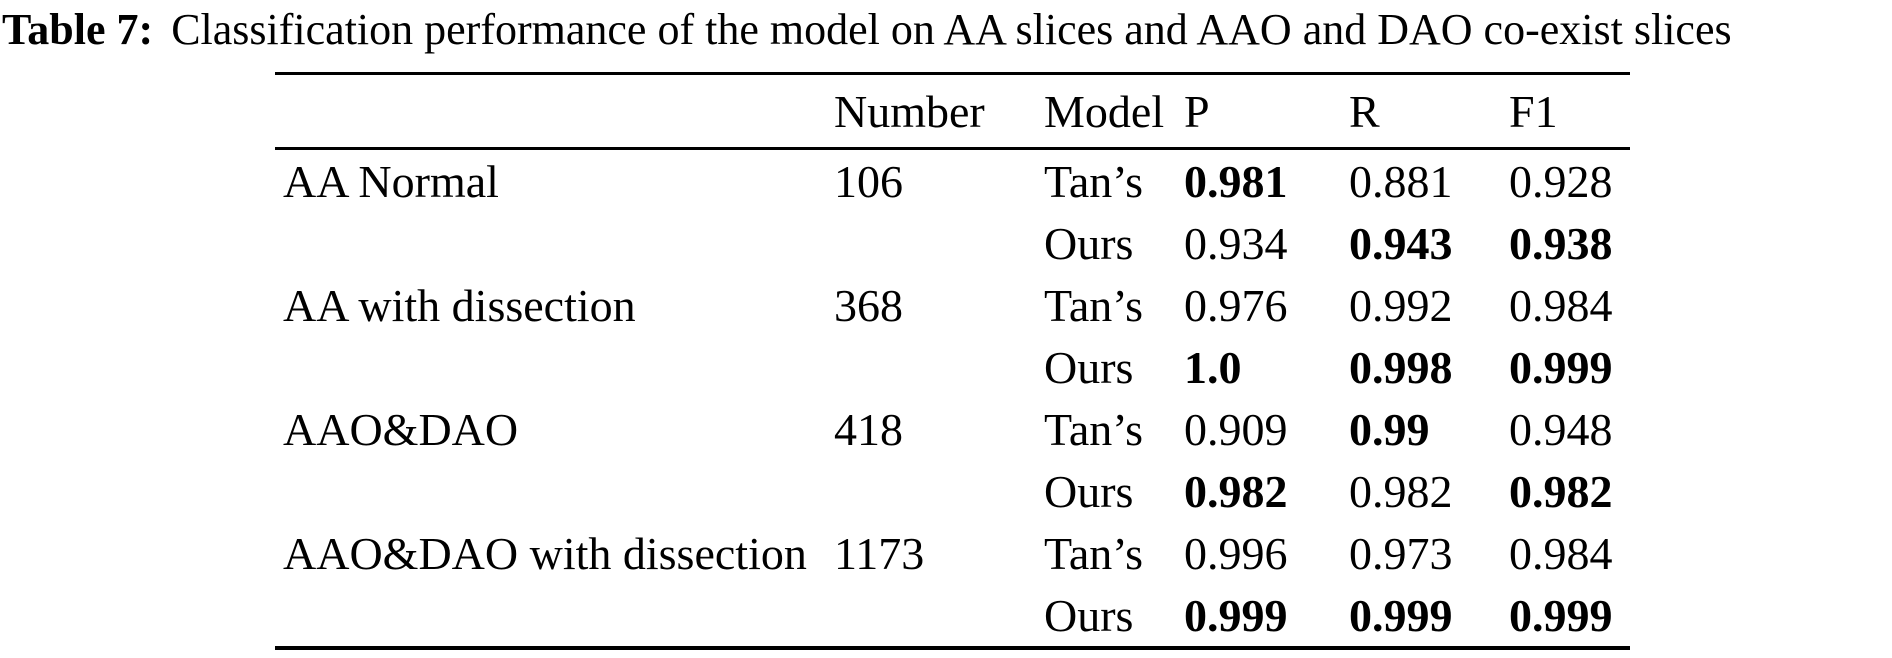 The height and width of the screenshot is (658, 1892). I want to click on cell-category: AAO&DAO, so click(401, 429).